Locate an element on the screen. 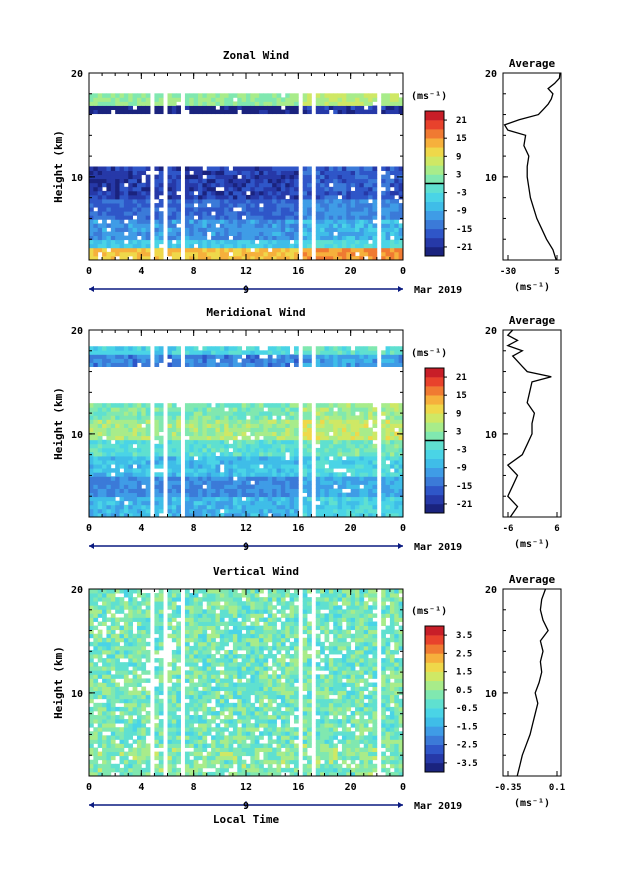 This screenshot has height=873, width=624. day-label: 9 is located at coordinates (246, 547).